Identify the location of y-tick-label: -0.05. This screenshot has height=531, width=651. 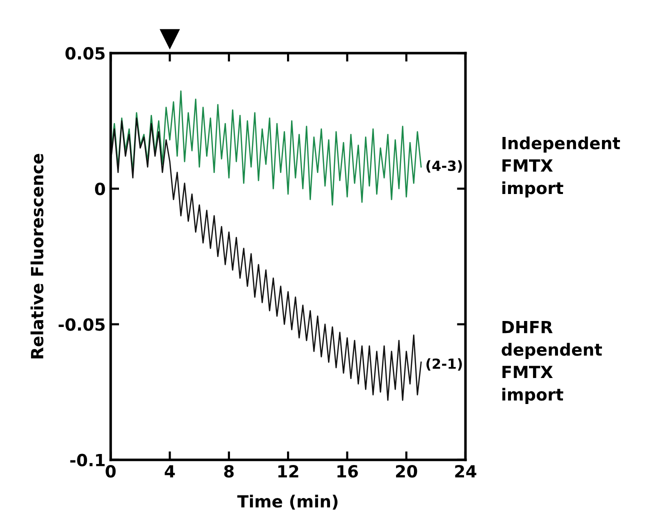
(81, 324).